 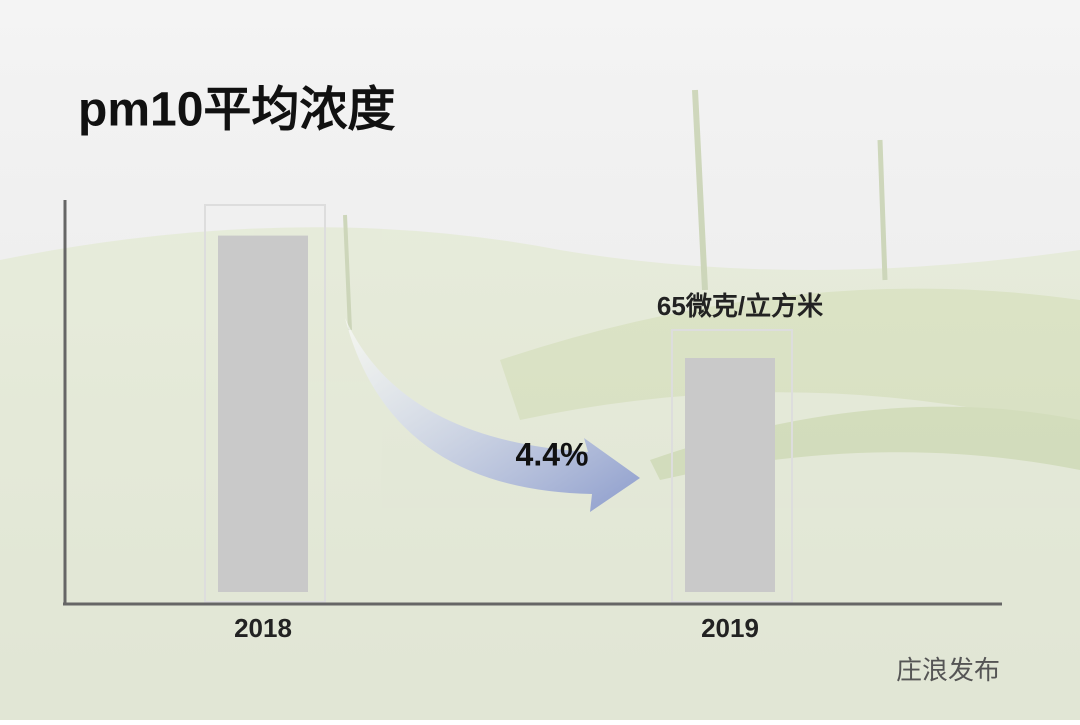 I want to click on decrease-arrow, so click(x=492, y=415).